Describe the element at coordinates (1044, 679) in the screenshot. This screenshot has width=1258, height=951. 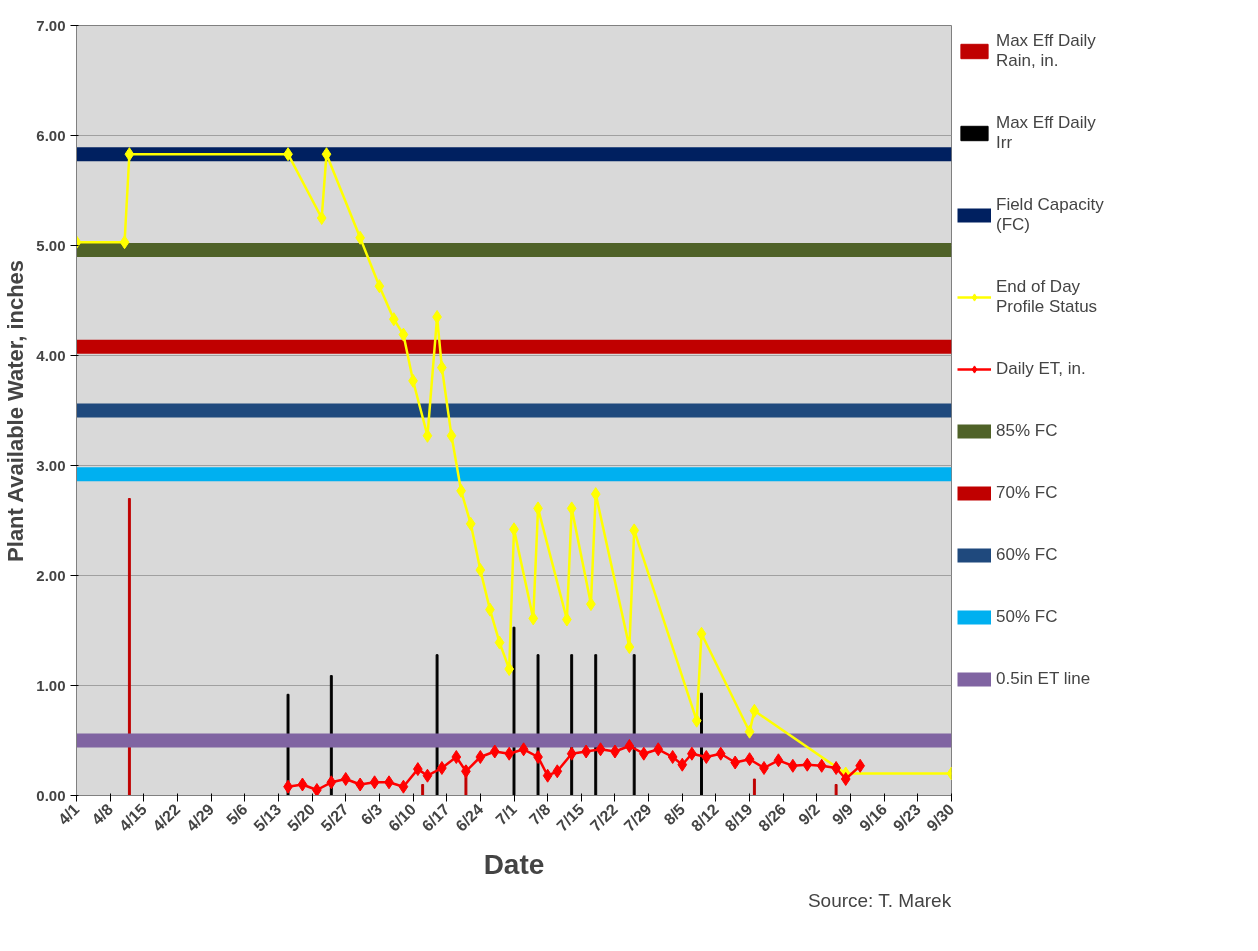
I see `legend-label: 0.5in ET line` at that location.